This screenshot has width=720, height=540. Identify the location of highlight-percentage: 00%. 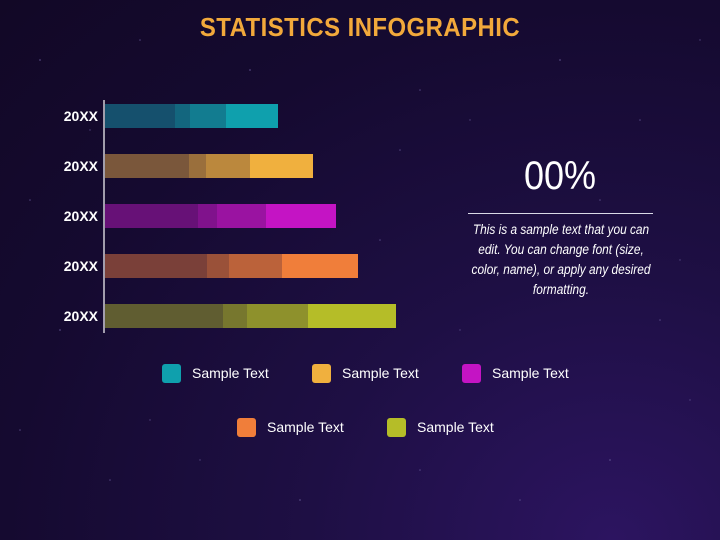
(560, 176).